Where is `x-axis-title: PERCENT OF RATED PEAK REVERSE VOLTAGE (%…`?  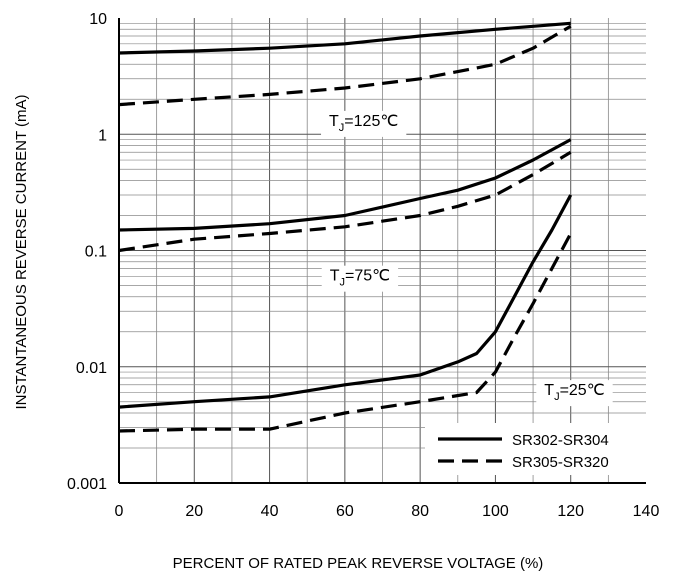
x-axis-title: PERCENT OF RATED PEAK REVERSE VOLTAGE (%… is located at coordinates (358, 563).